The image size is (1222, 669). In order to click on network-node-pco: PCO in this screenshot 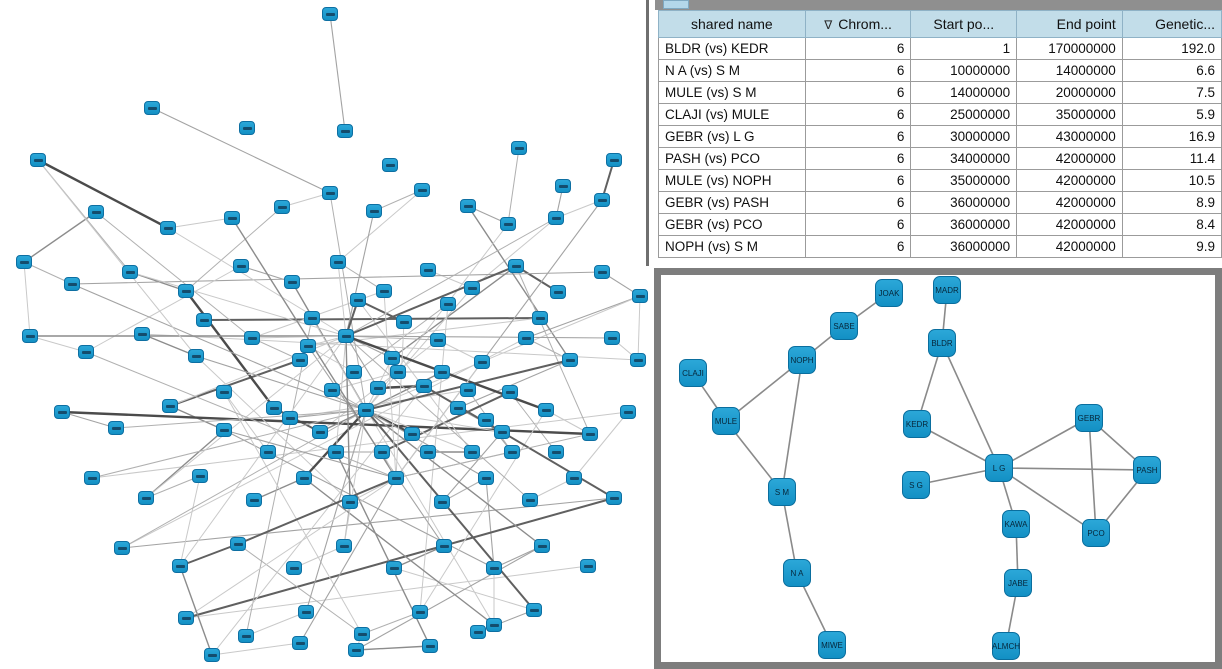, I will do `click(1096, 533)`.